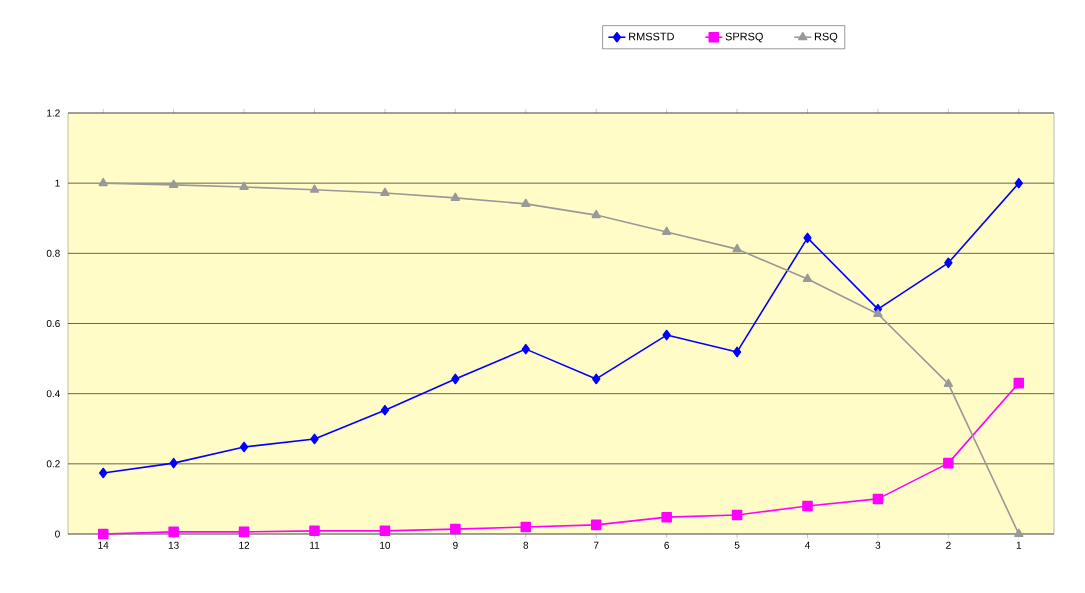  Describe the element at coordinates (744, 37) in the screenshot. I see `legend-label: SPRSQ` at that location.